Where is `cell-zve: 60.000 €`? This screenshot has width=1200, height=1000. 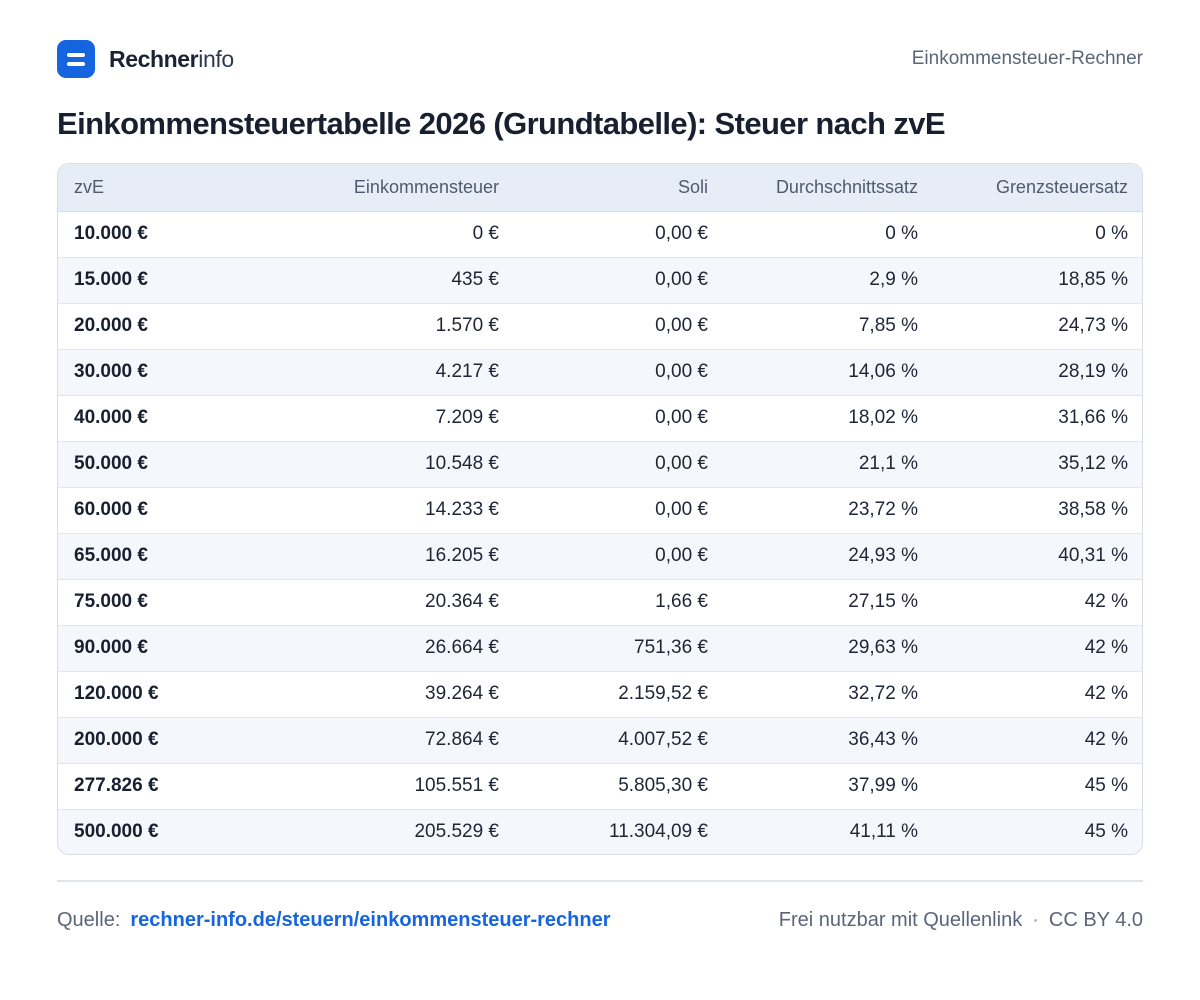
cell-zve: 60.000 € is located at coordinates (158, 509).